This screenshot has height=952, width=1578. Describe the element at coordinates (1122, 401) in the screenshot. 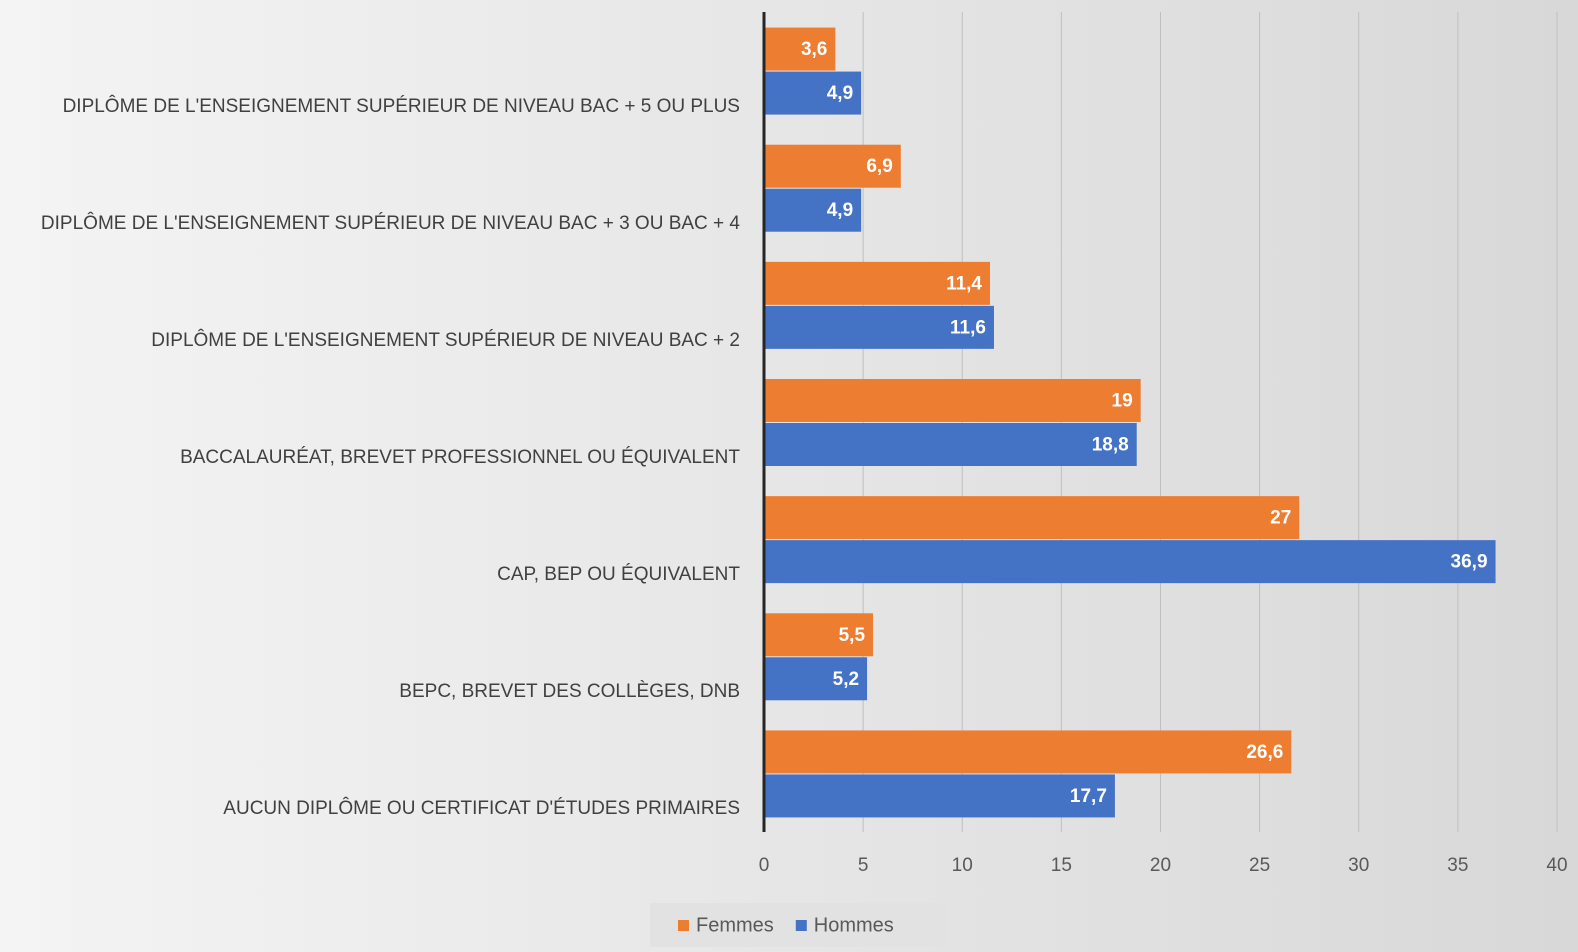

I see `value-label: 19` at that location.